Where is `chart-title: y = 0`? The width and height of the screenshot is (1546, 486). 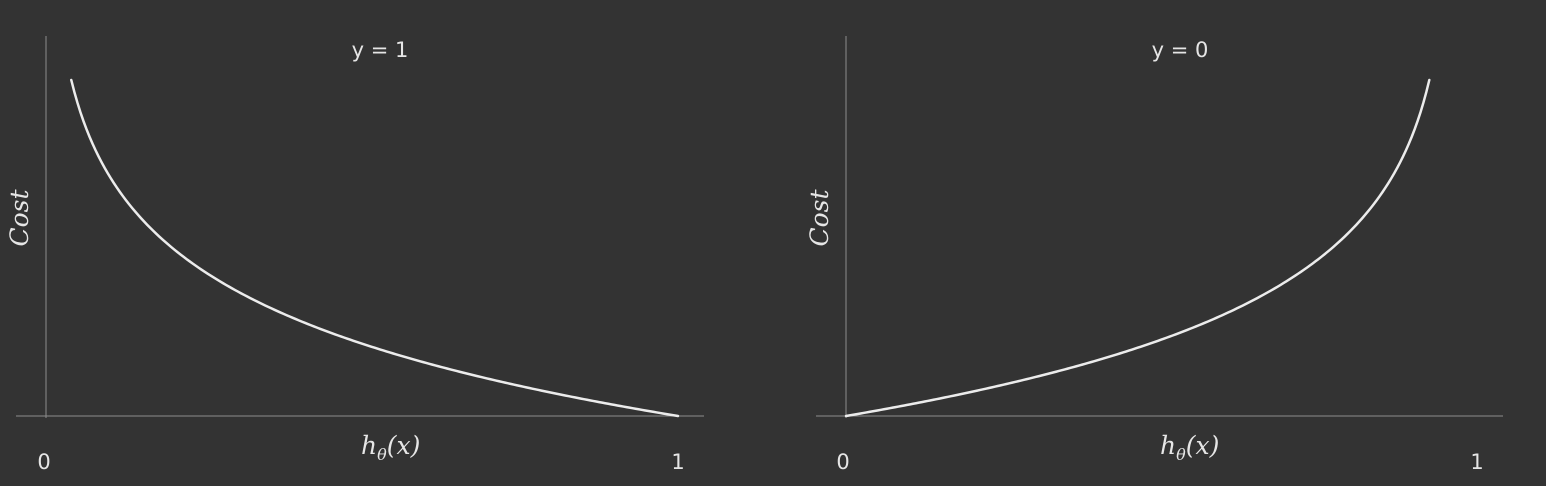
chart-title: y = 0 is located at coordinates (1180, 50).